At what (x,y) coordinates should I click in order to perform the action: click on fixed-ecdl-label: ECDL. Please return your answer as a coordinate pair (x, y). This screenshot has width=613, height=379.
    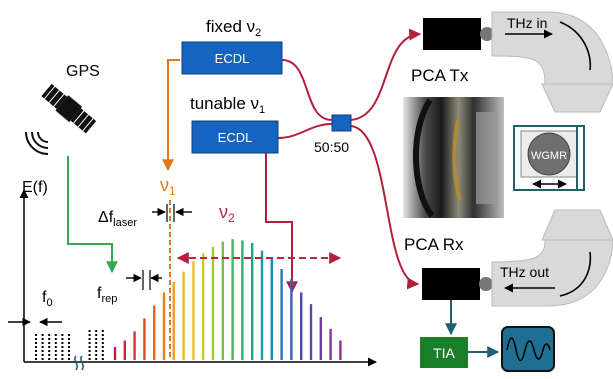
    Looking at the image, I should click on (232, 58).